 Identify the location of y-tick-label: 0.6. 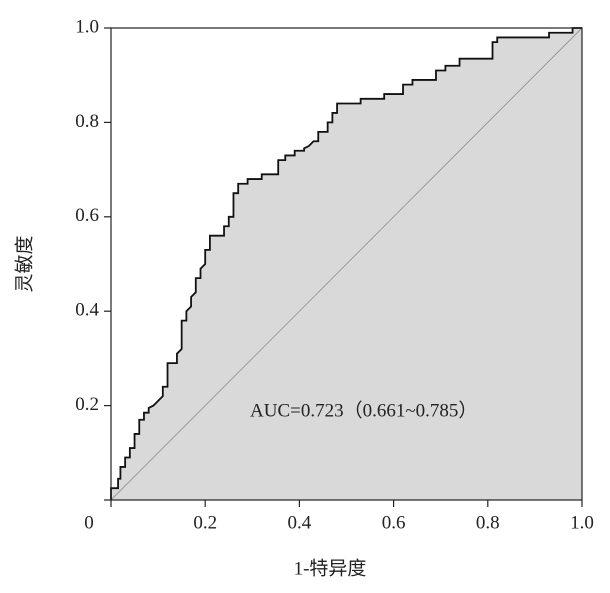
(87, 215).